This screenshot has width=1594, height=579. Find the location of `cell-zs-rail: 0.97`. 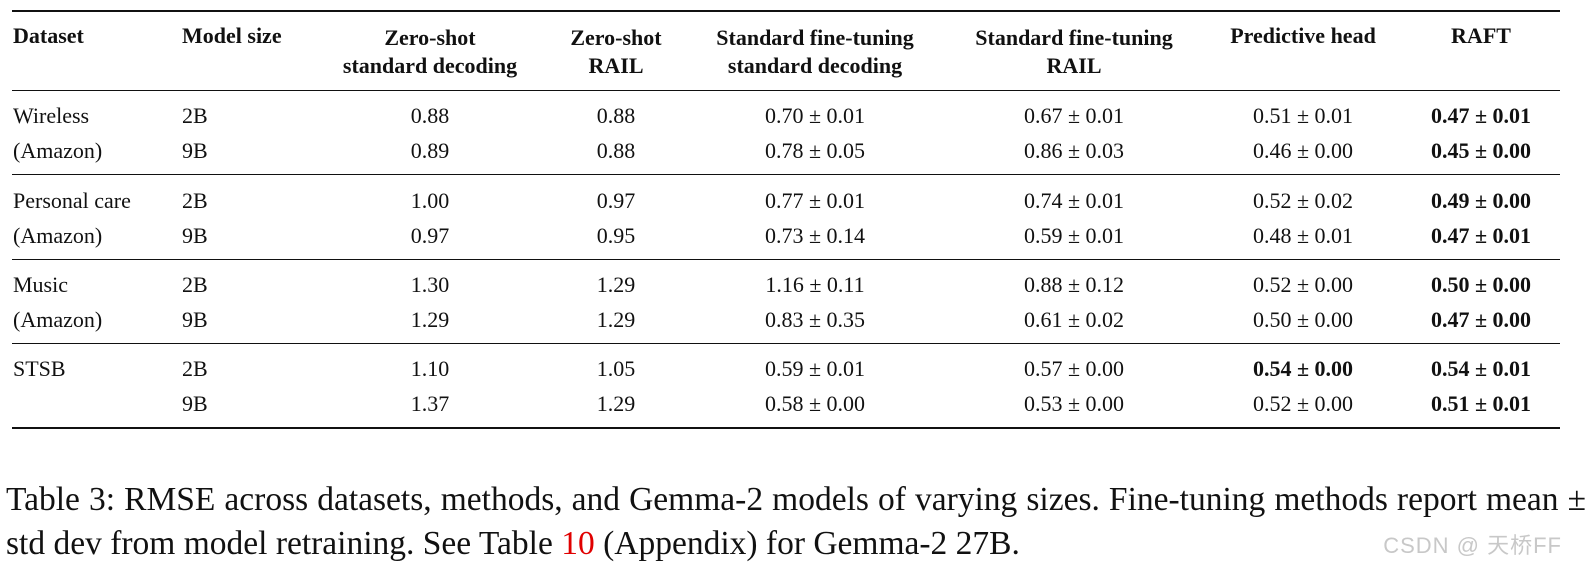

cell-zs-rail: 0.97 is located at coordinates (616, 200).